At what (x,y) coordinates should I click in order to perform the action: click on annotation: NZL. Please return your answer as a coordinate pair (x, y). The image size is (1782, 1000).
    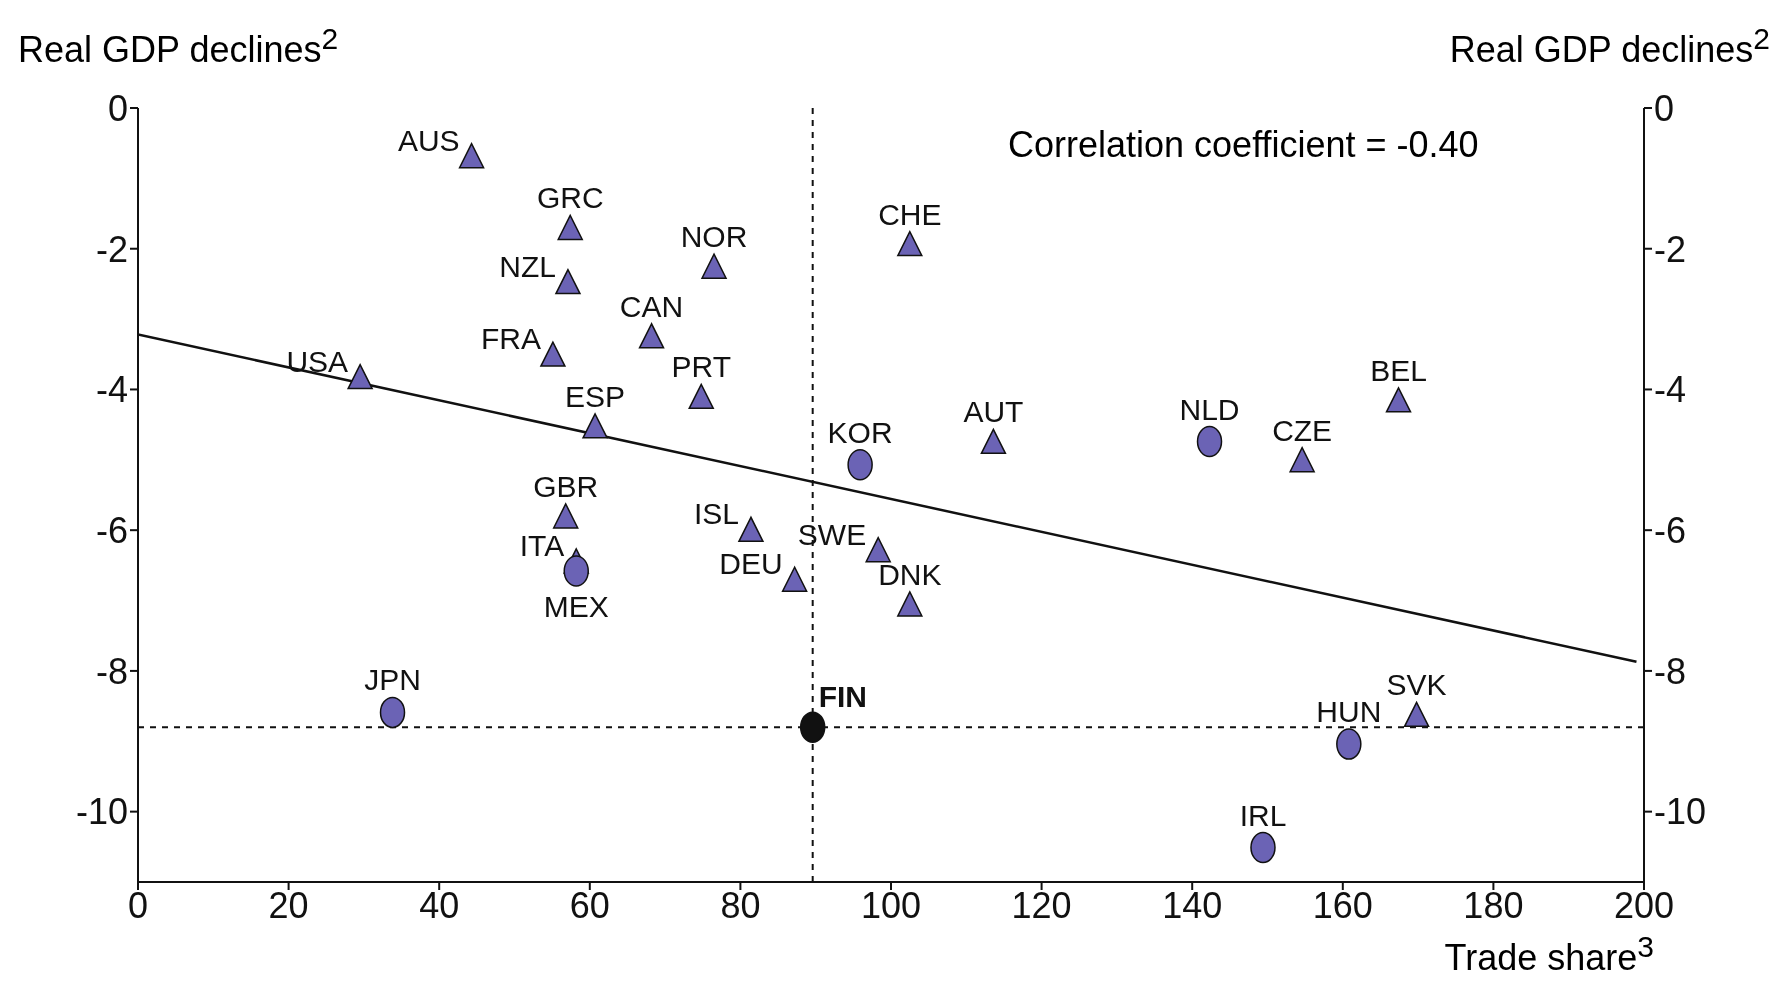
    Looking at the image, I should click on (527, 266).